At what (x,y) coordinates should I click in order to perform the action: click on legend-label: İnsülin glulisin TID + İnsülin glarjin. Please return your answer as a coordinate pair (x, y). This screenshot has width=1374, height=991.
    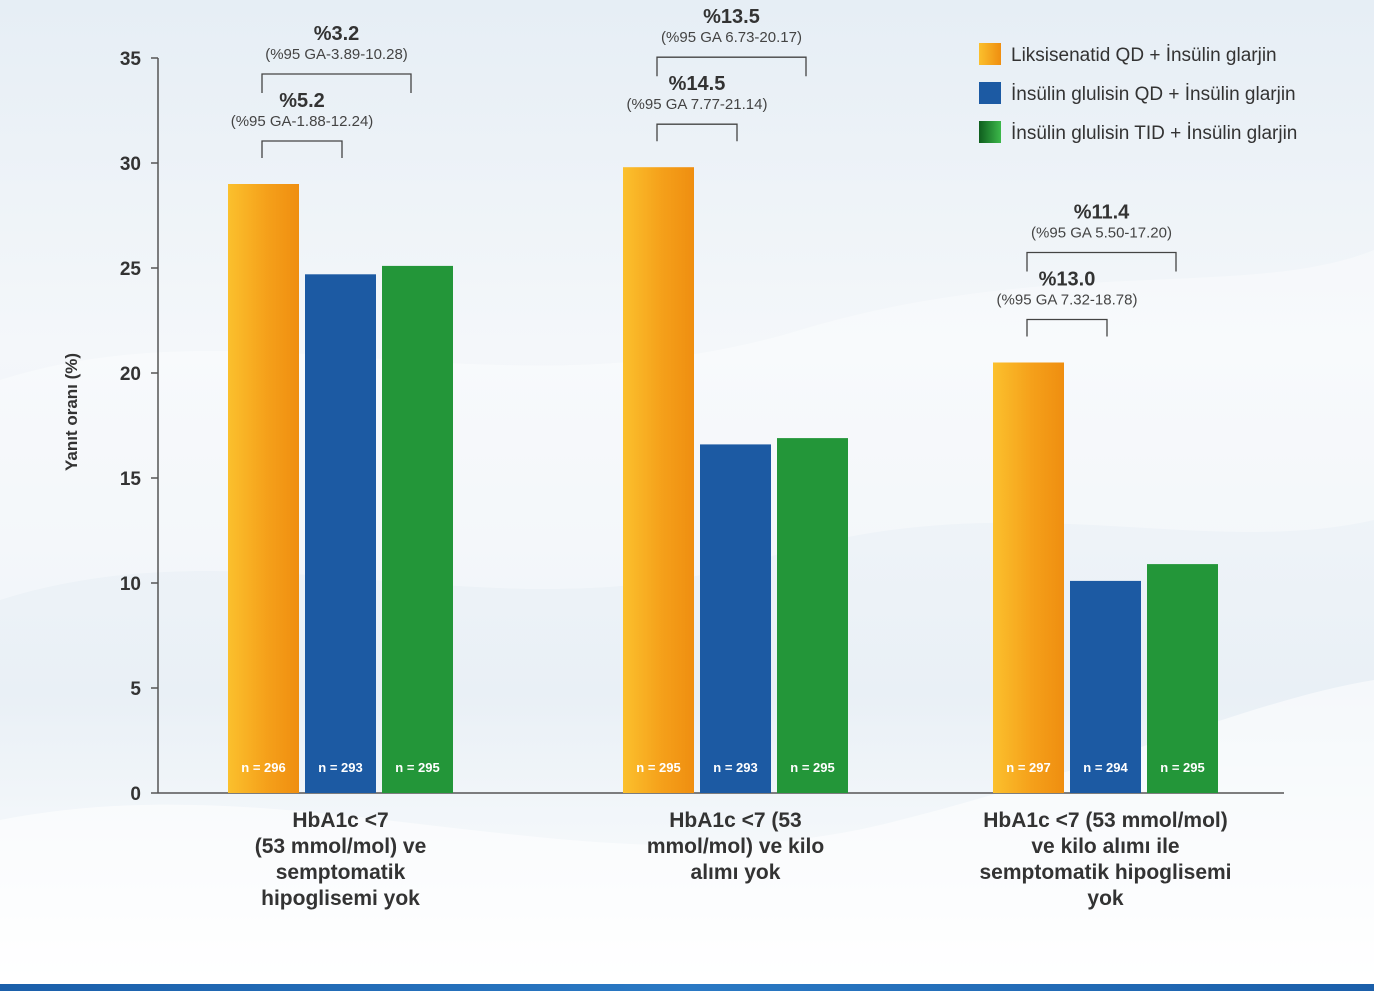
    Looking at the image, I should click on (1154, 133).